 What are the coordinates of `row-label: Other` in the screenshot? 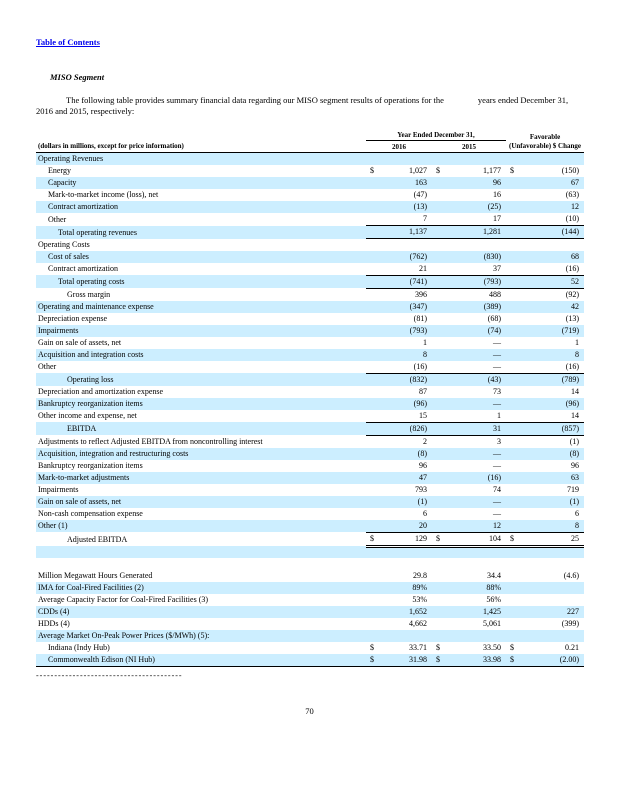 It's located at (57, 219).